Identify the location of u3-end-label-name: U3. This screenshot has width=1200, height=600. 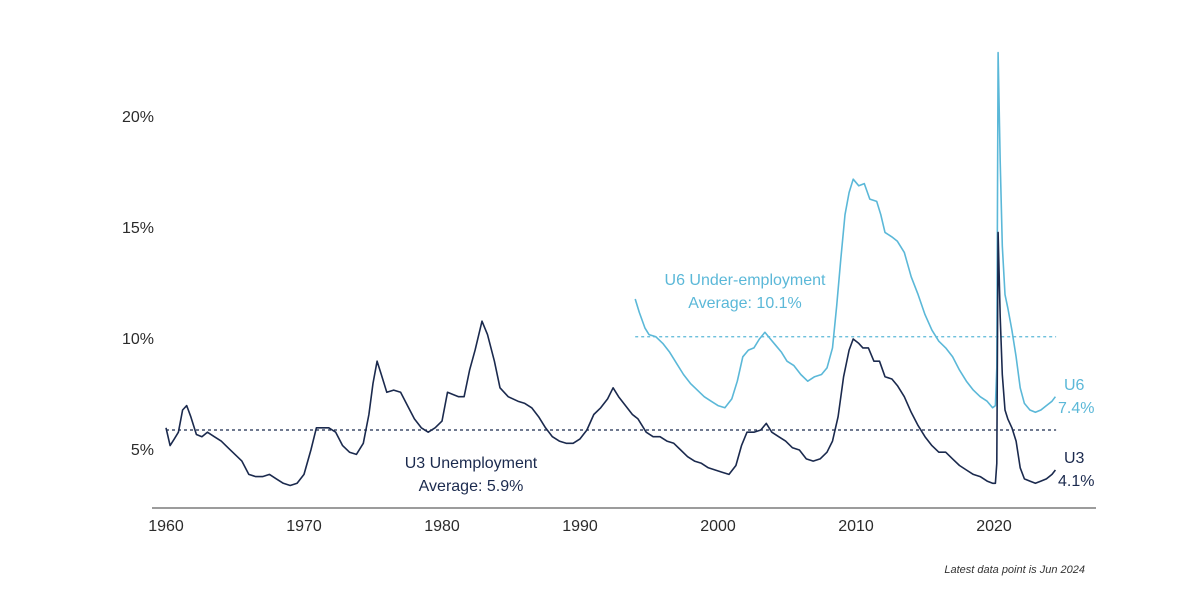
(1074, 458).